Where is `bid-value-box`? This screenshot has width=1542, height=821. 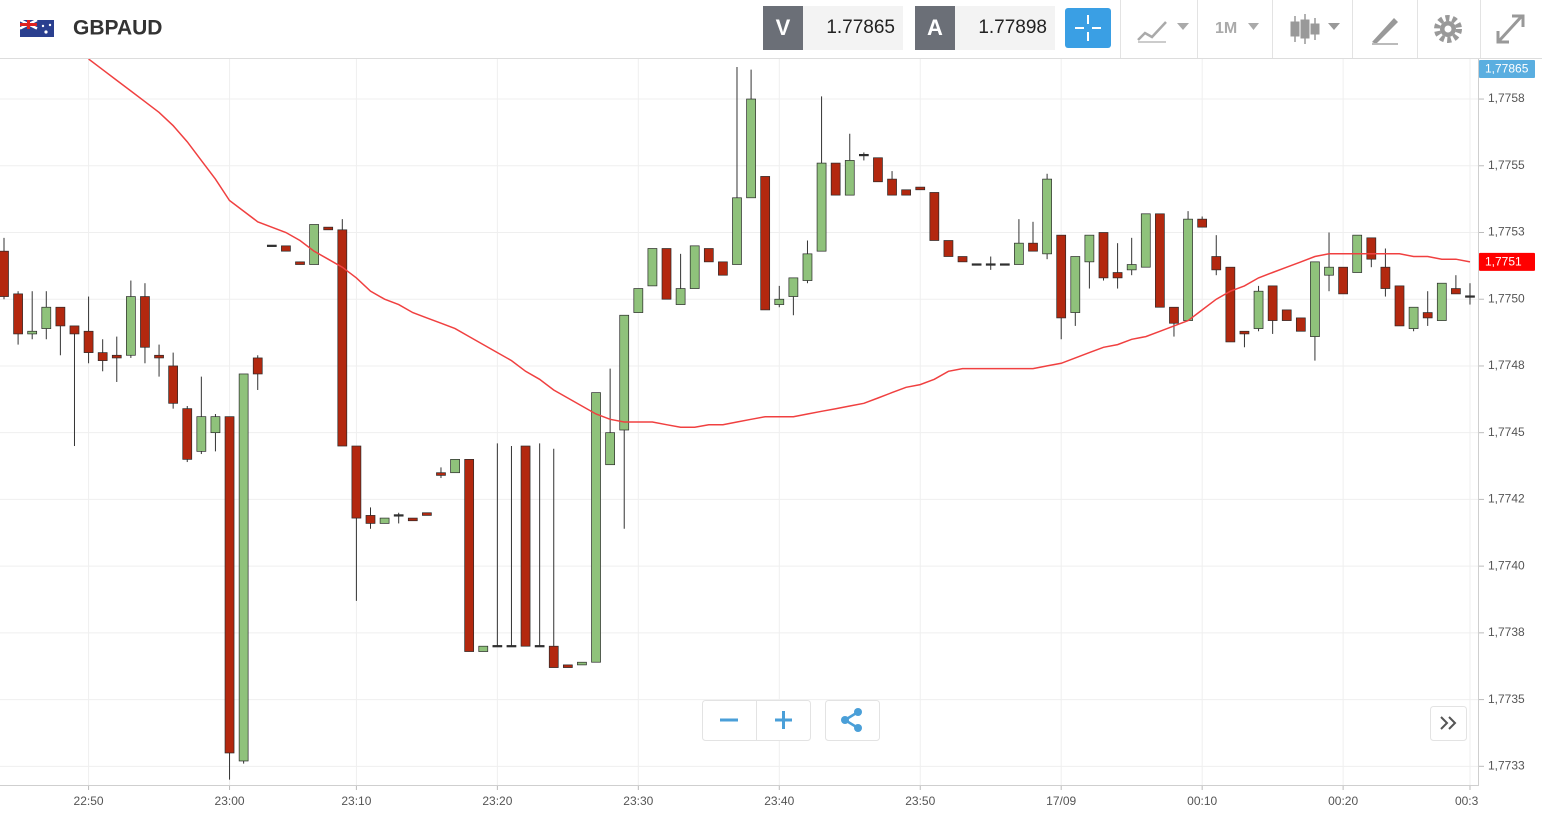
bid-value-box is located at coordinates (853, 28).